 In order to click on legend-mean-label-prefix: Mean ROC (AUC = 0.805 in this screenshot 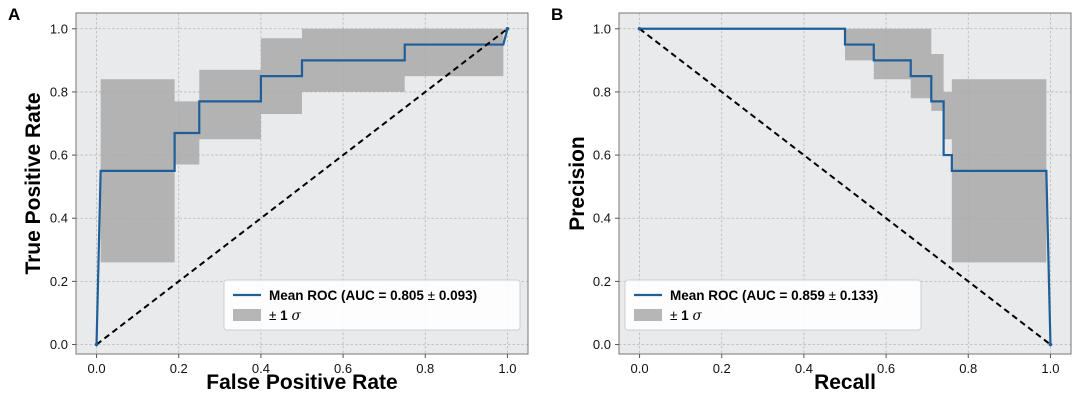, I will do `click(348, 295)`.